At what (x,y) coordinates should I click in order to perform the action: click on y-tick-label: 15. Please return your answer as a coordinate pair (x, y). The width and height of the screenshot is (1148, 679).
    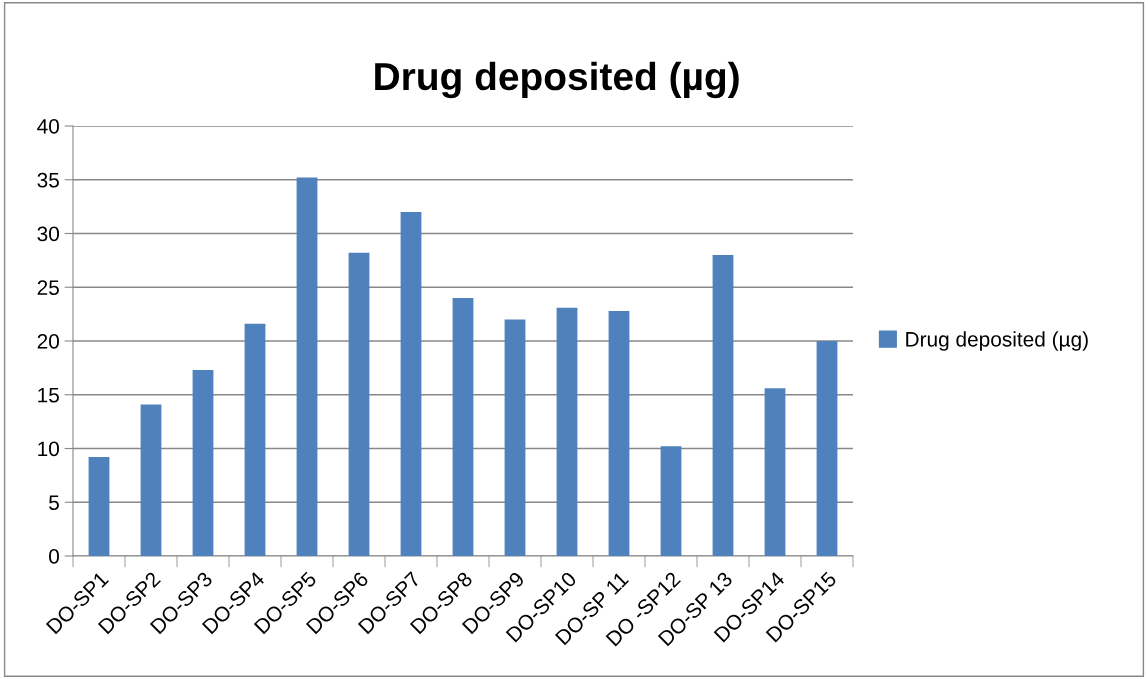
    Looking at the image, I should click on (48, 395).